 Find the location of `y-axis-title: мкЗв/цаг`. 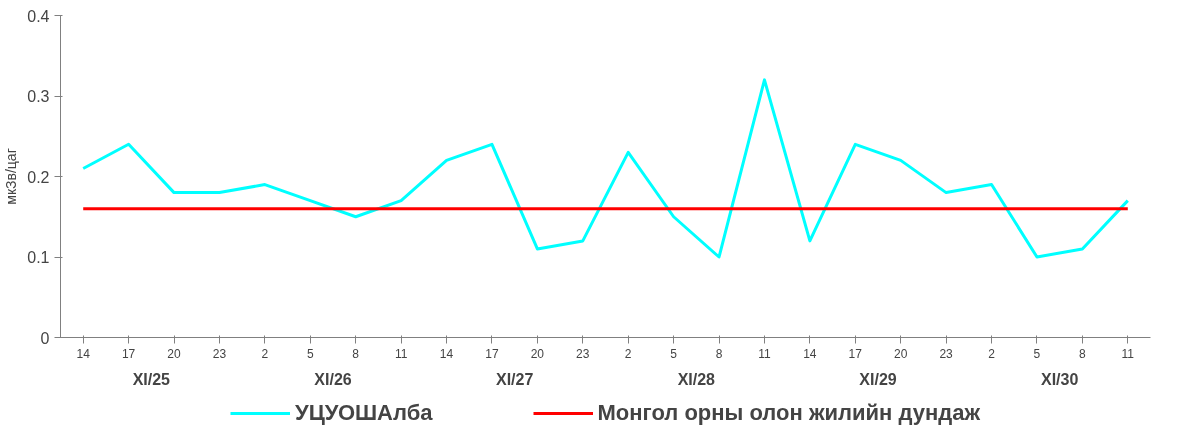

y-axis-title: мкЗв/цаг is located at coordinates (11, 176).